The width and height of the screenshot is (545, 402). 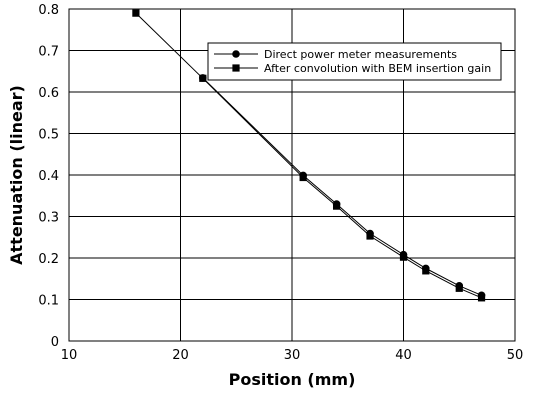 What do you see at coordinates (55, 342) in the screenshot?
I see `y-tick-label: 0` at bounding box center [55, 342].